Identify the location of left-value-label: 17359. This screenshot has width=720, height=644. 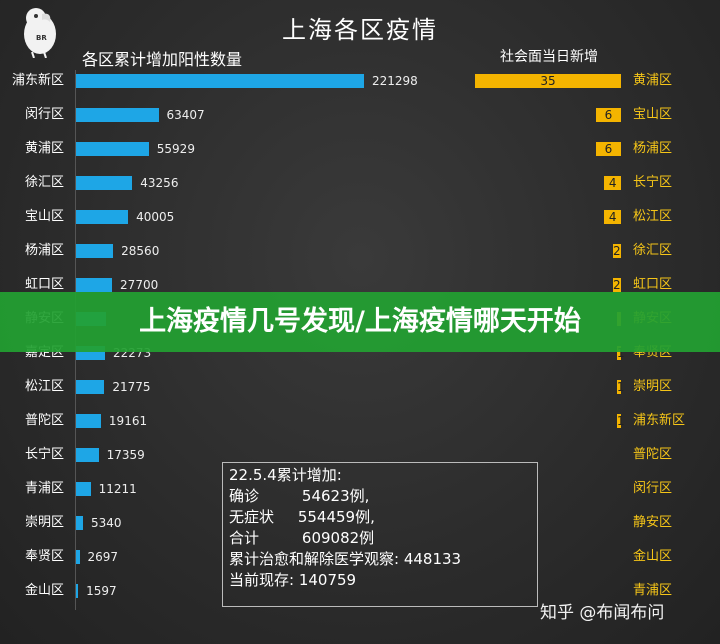
(125, 455).